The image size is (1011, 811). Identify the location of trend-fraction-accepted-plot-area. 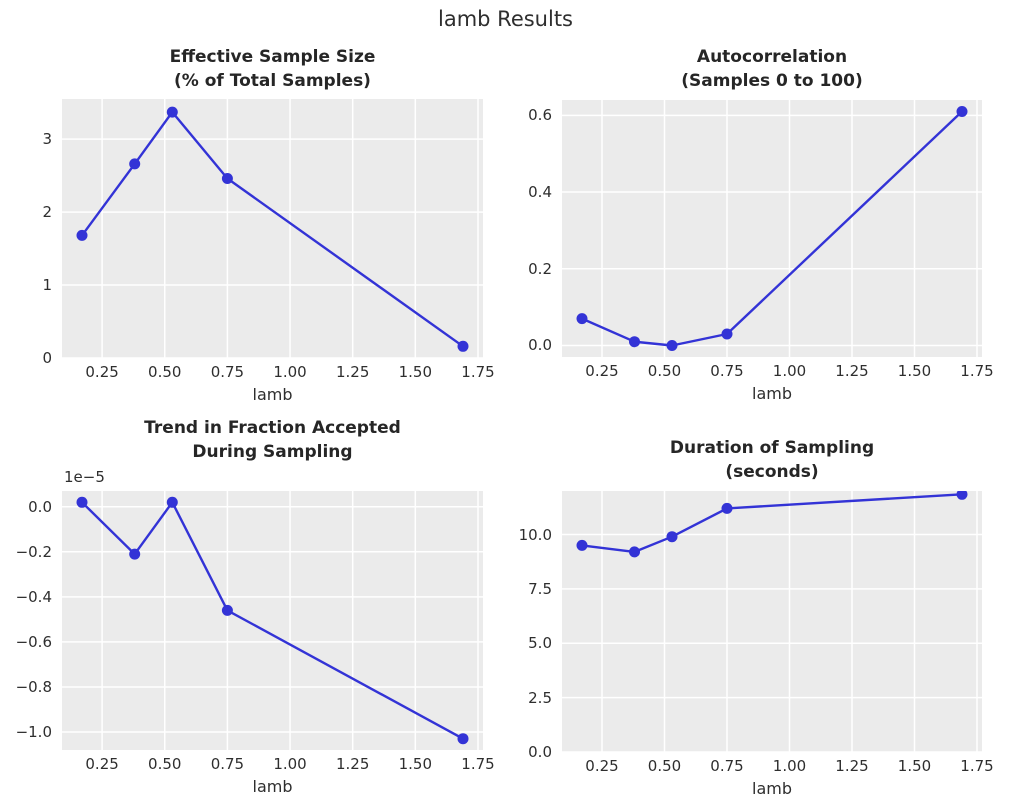
(272, 620).